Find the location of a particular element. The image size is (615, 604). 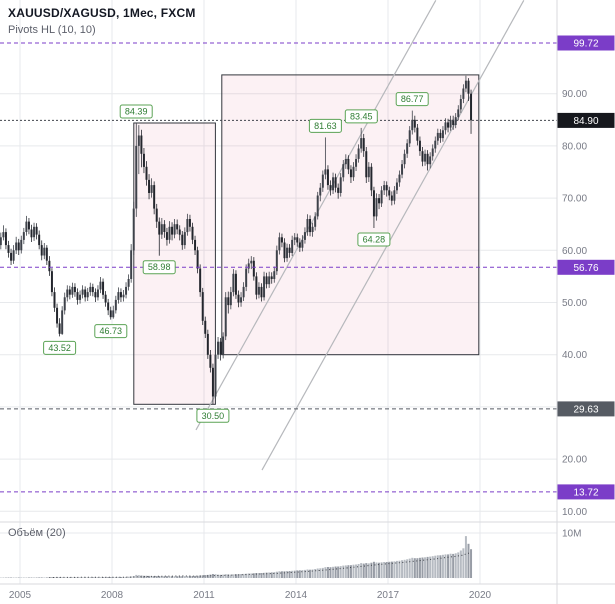

price-badges: 99.72 84.90 56.76 29.63 13.72 is located at coordinates (586, 267).